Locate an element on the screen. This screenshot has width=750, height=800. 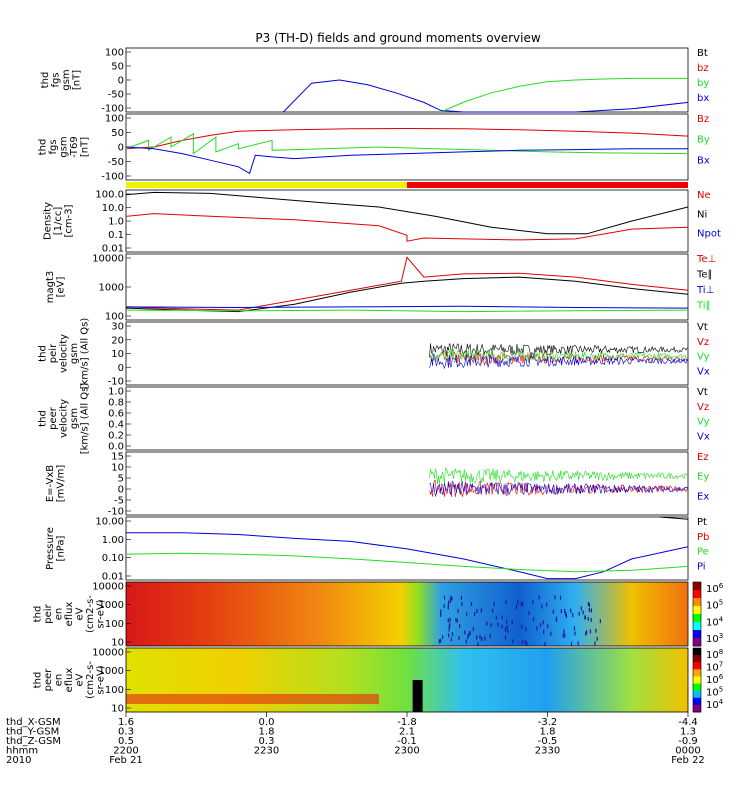
series-Vt is located at coordinates (559, 350).